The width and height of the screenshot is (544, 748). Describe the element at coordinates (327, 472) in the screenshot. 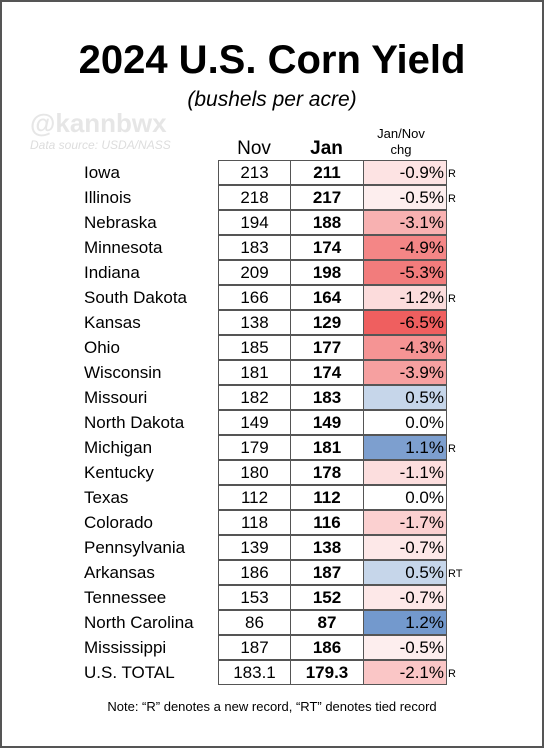

I see `jan-cell: 178` at that location.